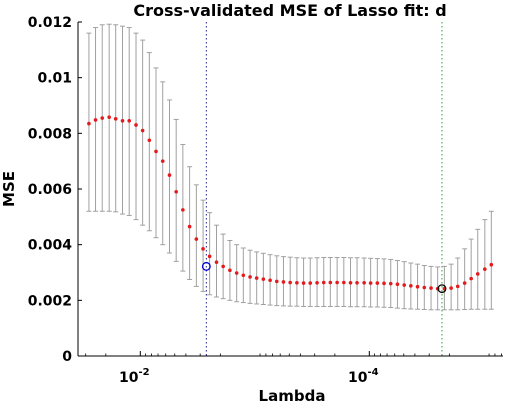  What do you see at coordinates (50, 246) in the screenshot?
I see `y-tick-label-2: 0.004` at bounding box center [50, 246].